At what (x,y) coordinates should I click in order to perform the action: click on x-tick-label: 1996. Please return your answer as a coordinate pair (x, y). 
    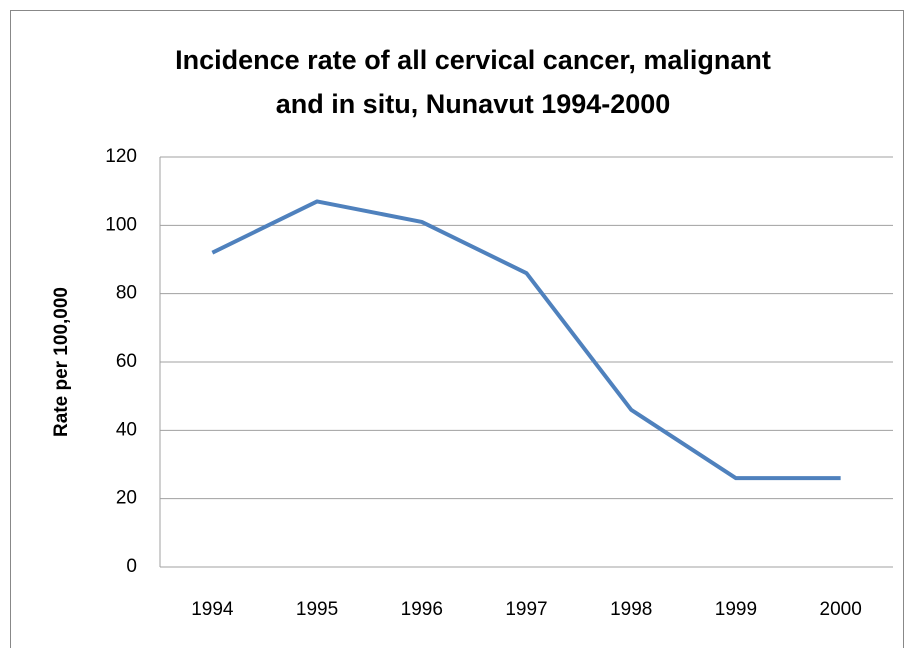
    Looking at the image, I should click on (422, 609).